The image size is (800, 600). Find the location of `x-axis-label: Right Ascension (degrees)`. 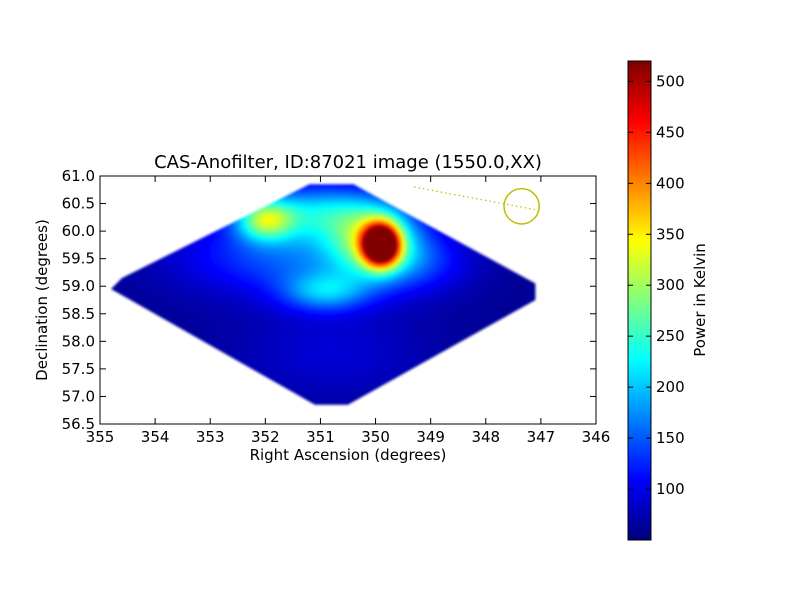

x-axis-label: Right Ascension (degrees) is located at coordinates (348, 455).